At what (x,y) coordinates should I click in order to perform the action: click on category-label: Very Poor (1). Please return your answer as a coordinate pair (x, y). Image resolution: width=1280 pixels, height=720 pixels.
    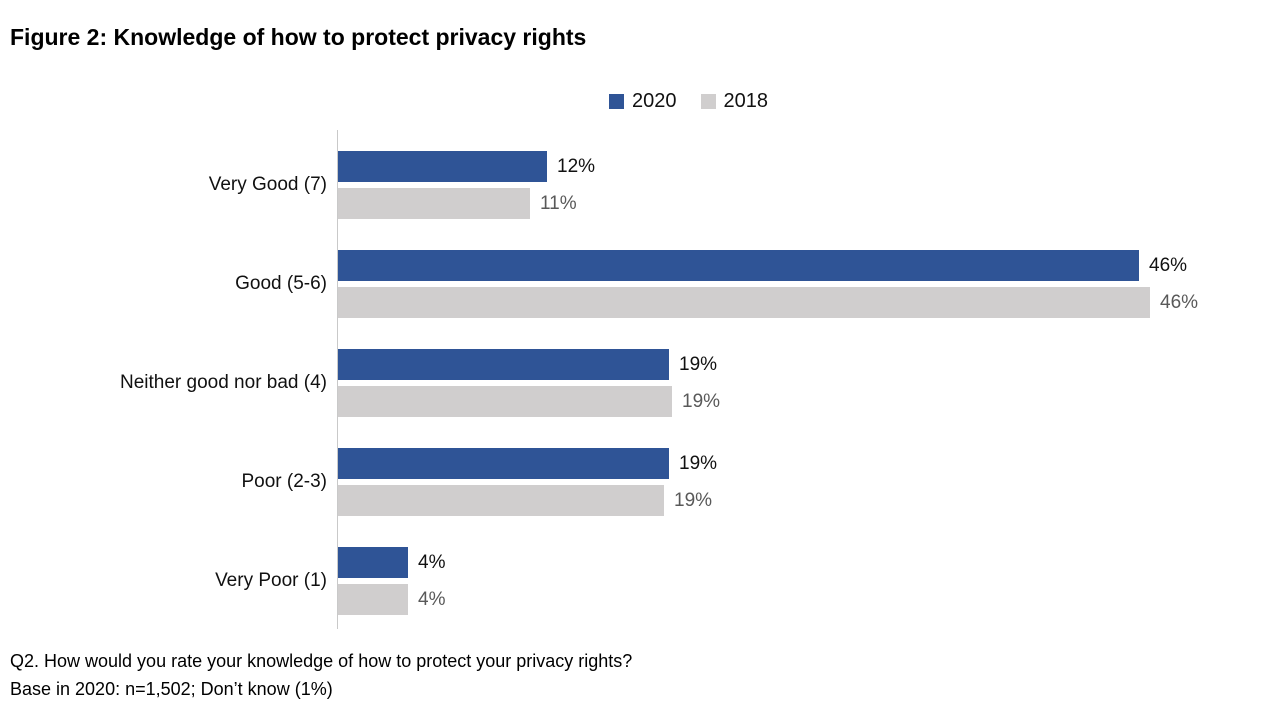
    Looking at the image, I should click on (271, 580).